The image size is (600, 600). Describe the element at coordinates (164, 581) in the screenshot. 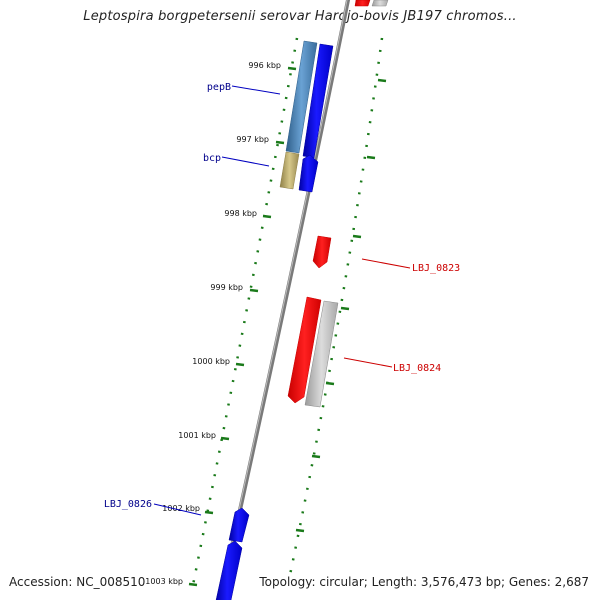

I see `tick-label: 1003 kbp` at that location.